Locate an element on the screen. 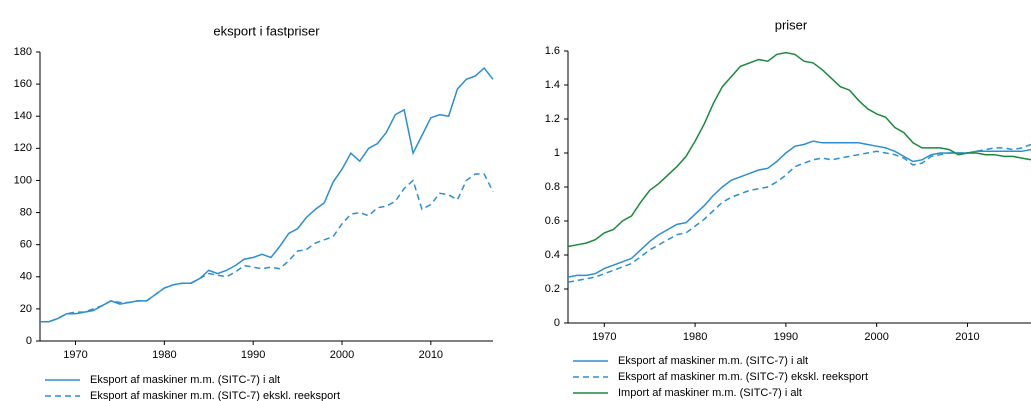 The image size is (1031, 401). legend-label: Import af maskiner m.m. (SITC-7) i alt is located at coordinates (710, 393).